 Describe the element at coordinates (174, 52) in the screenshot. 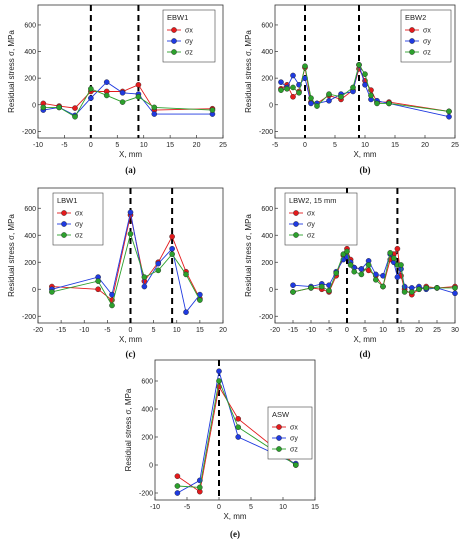

I see `legend-marker-sigma-z` at that location.